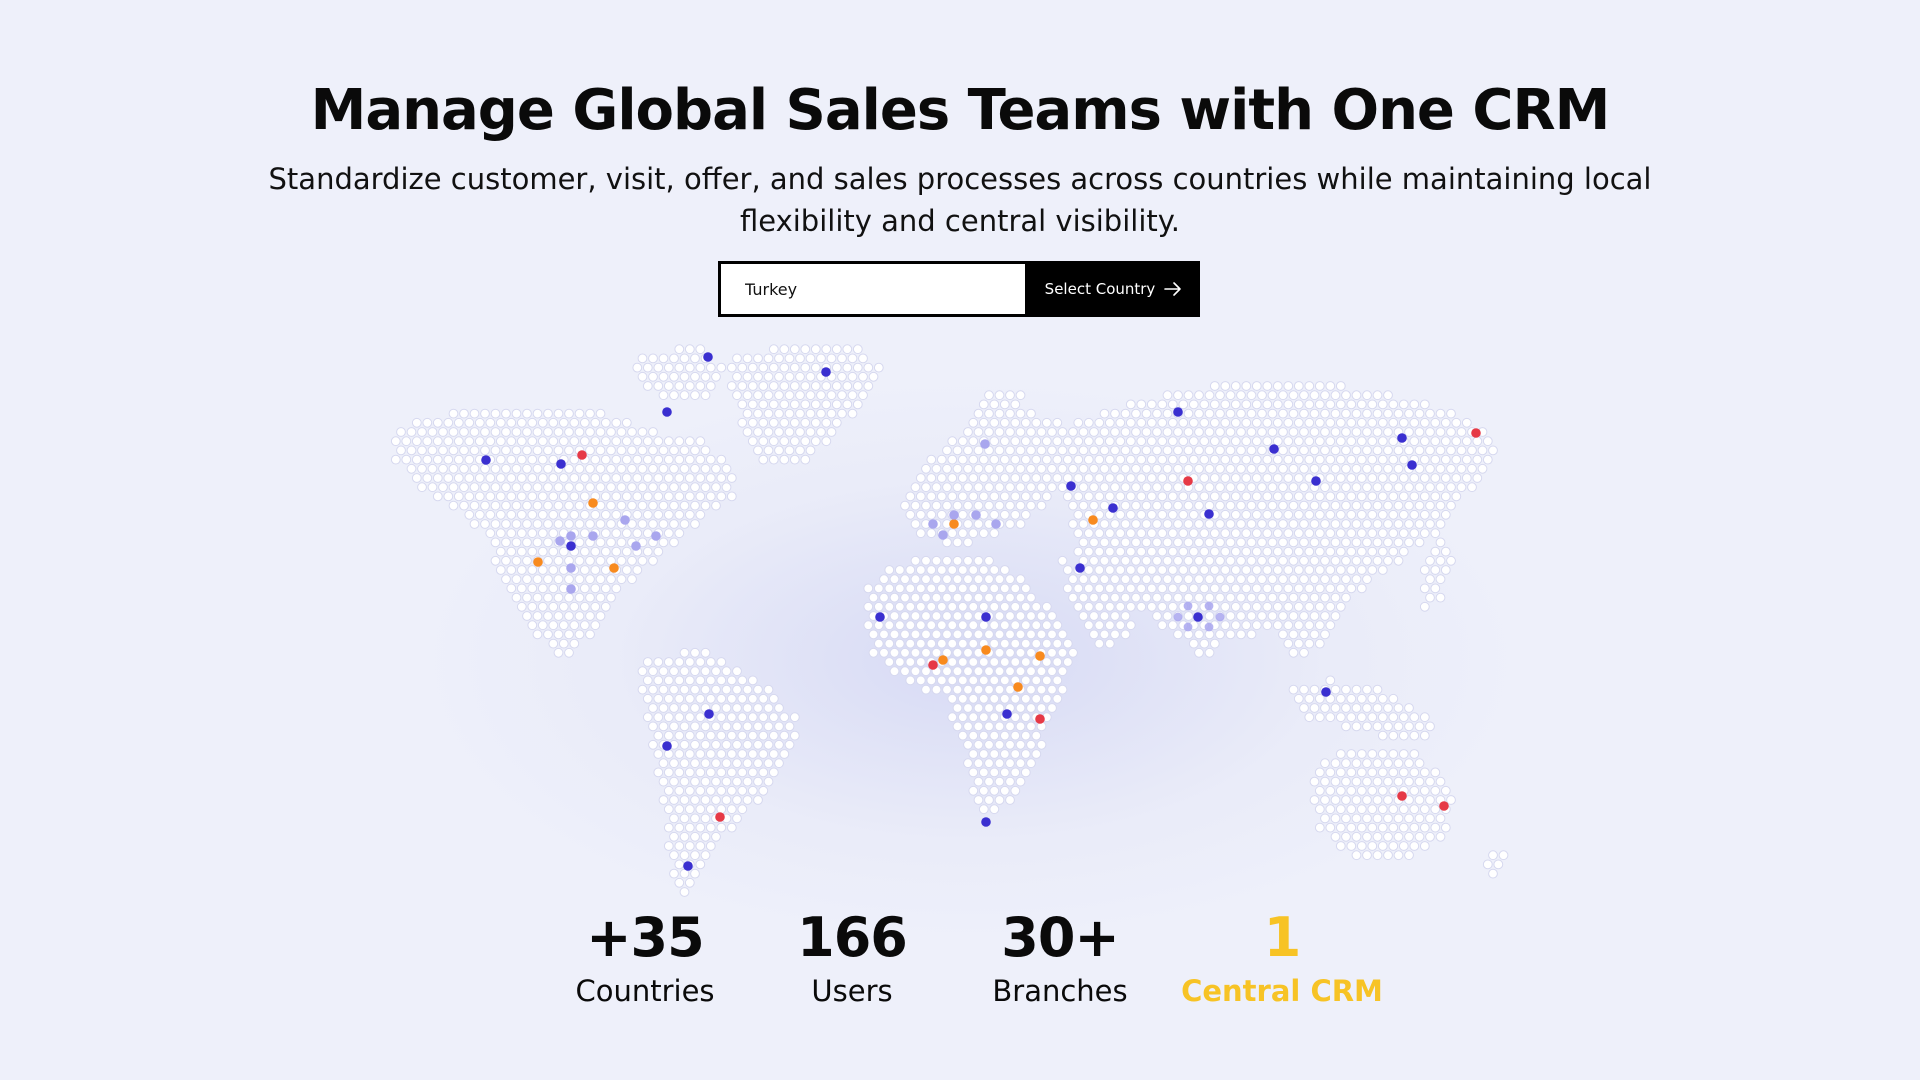 The height and width of the screenshot is (1080, 1920). Describe the element at coordinates (1188, 481) in the screenshot. I see `map-marker-red` at that location.